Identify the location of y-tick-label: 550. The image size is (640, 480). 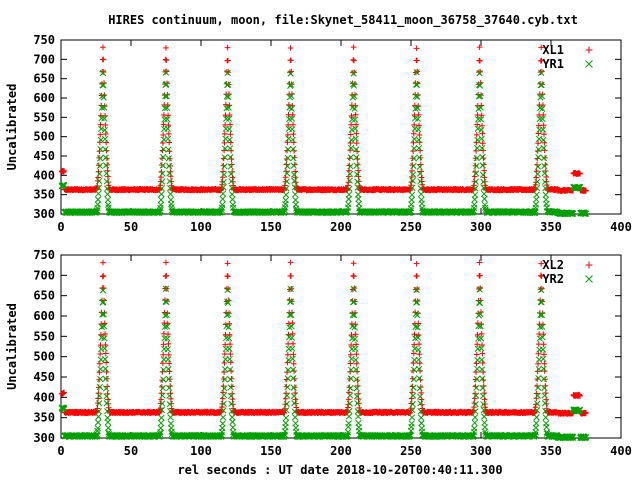
(44, 117).